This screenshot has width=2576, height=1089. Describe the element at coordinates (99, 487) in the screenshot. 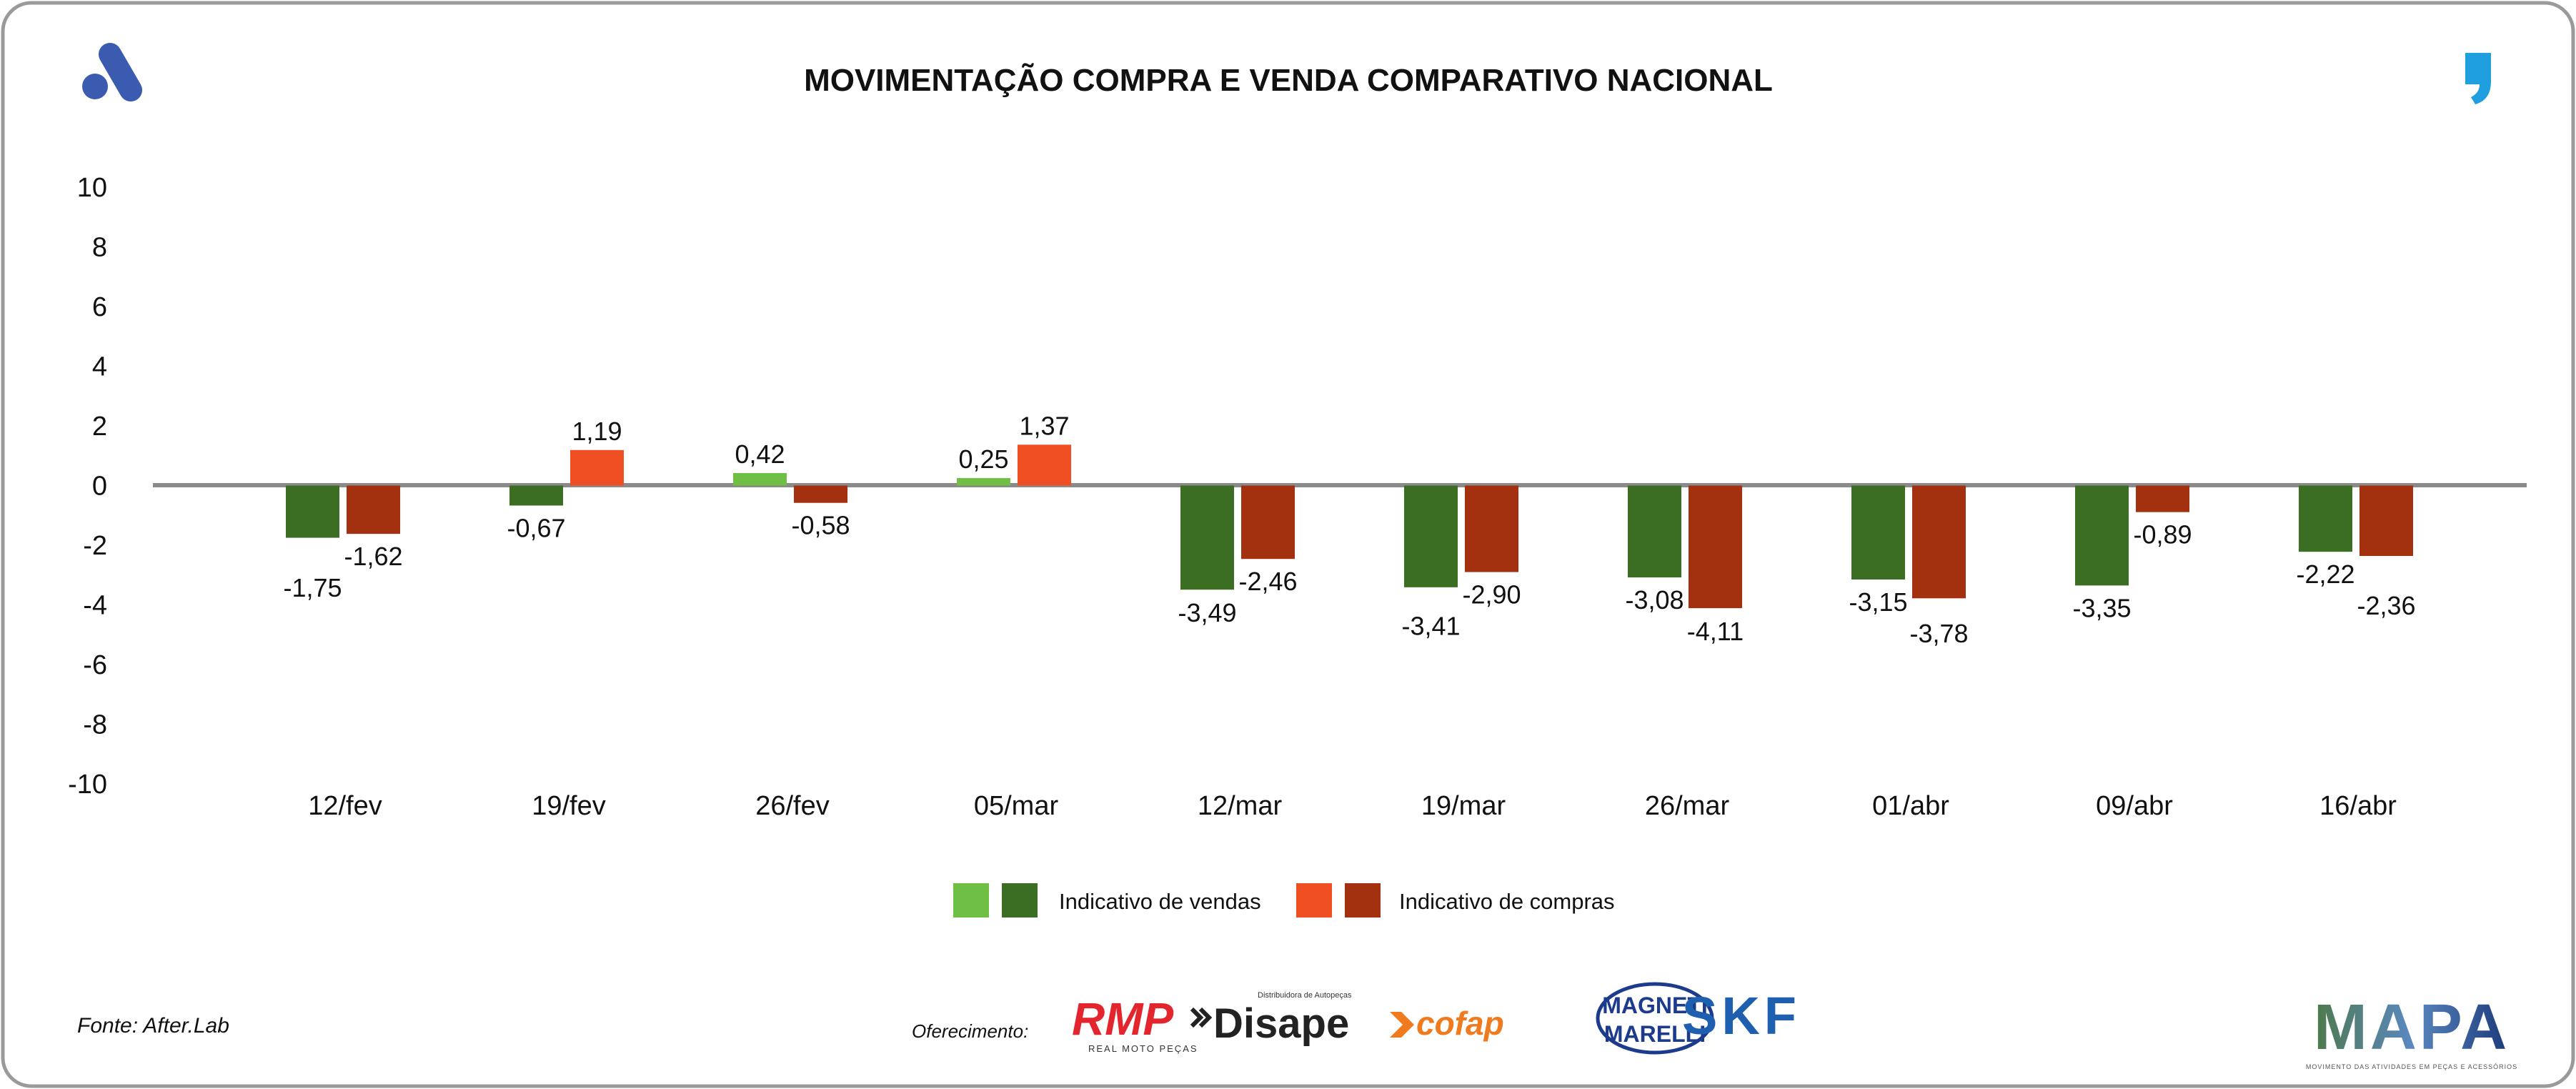

I see `y-tick-label: 0` at that location.